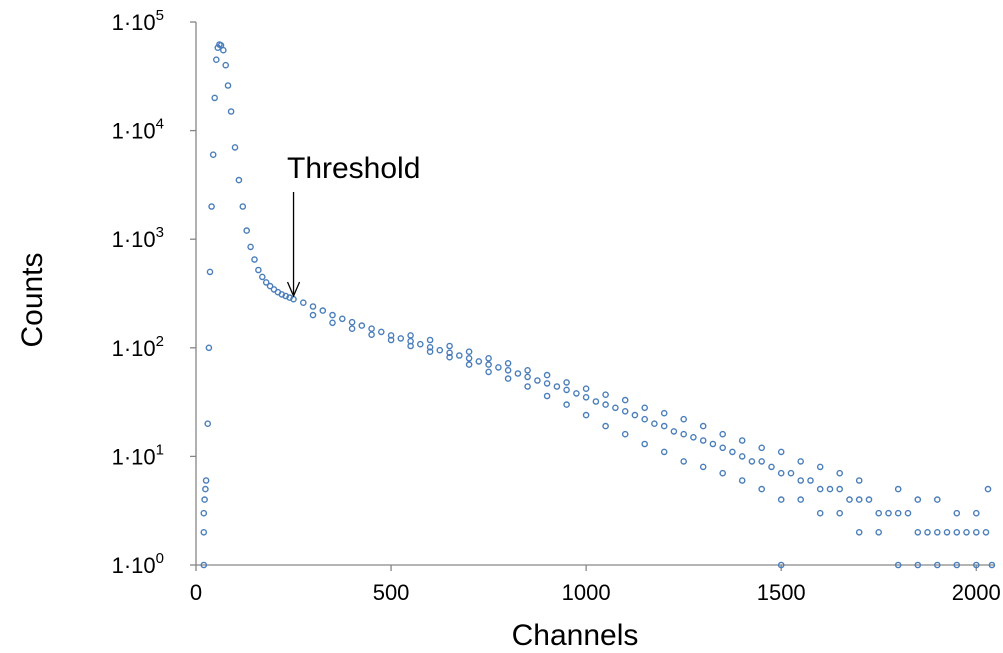 This screenshot has width=1003, height=653. What do you see at coordinates (575, 635) in the screenshot?
I see `x-axis-title: Channels` at bounding box center [575, 635].